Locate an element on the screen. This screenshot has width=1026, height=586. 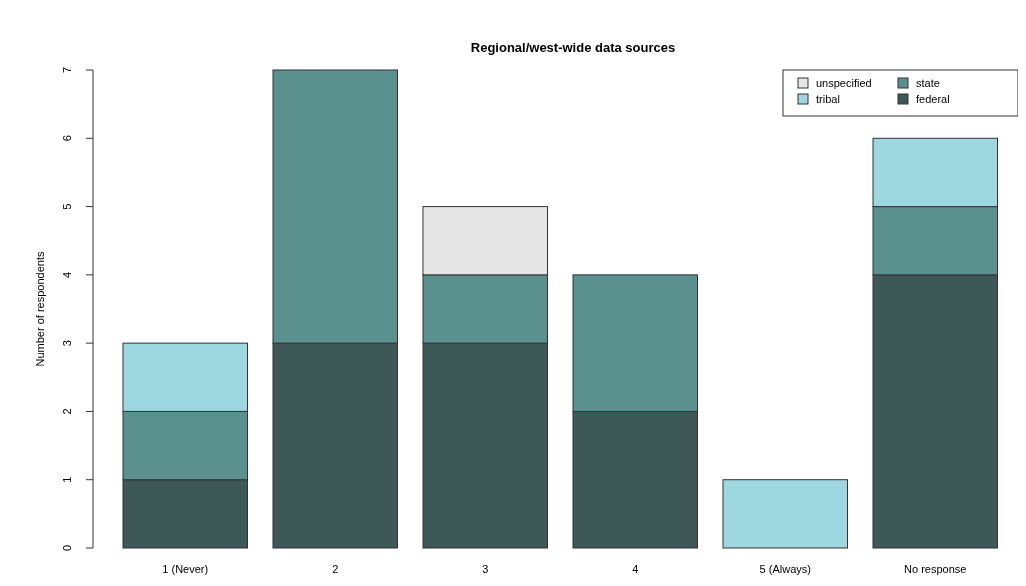
chart-title: Regional/west-wide data sources is located at coordinates (573, 47).